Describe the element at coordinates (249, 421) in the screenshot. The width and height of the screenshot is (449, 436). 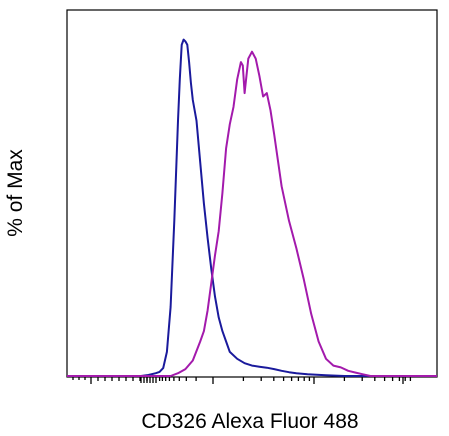
I see `x-axis-label: CD326 Alexa Fluor 488` at that location.